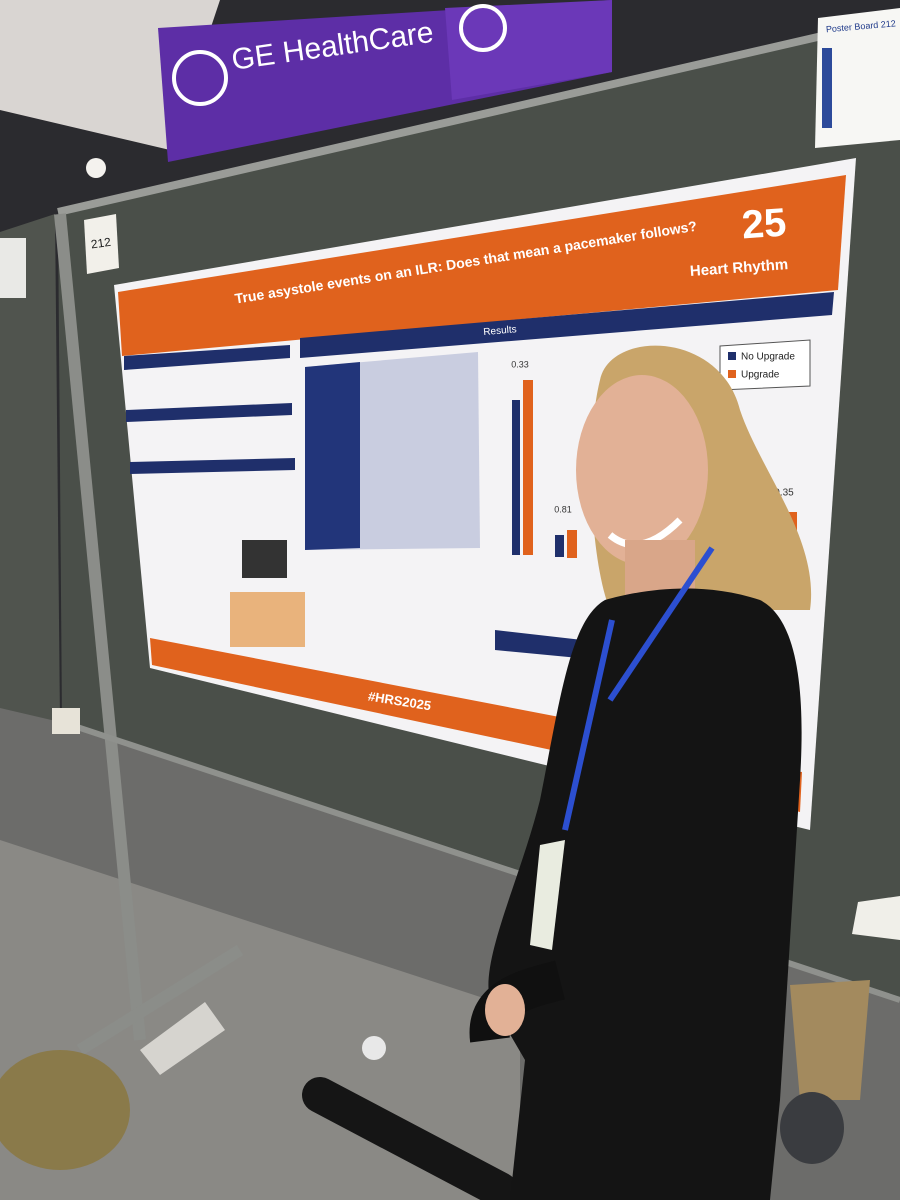 The width and height of the screenshot is (900, 1200). Describe the element at coordinates (760, 375) in the screenshot. I see `legend-entry: Upgrade` at that location.